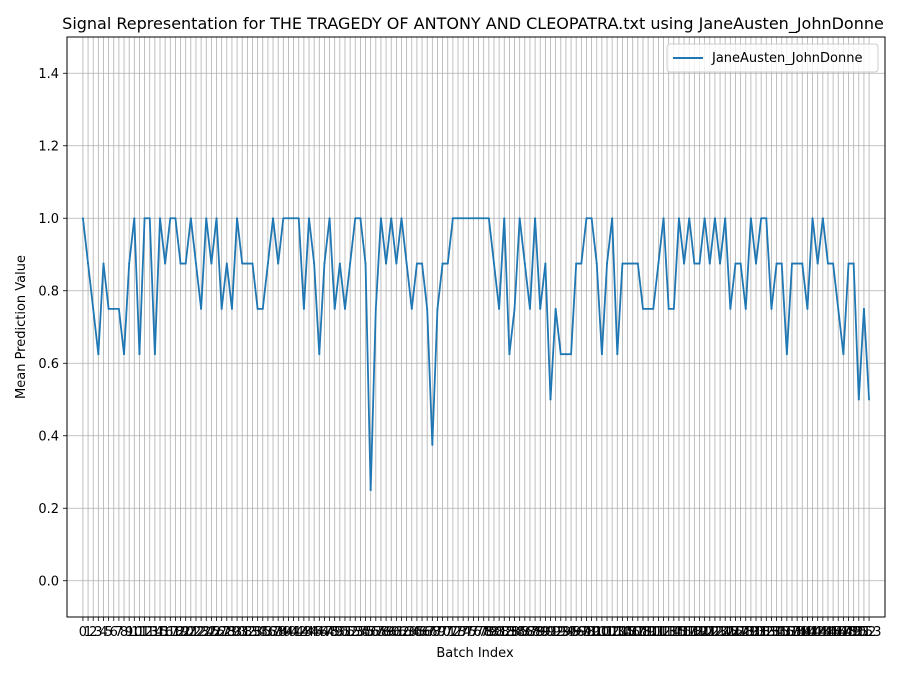 Image resolution: width=900 pixels, height=675 pixels. Describe the element at coordinates (725, 632) in the screenshot. I see `x-tick-label: 125` at that location.